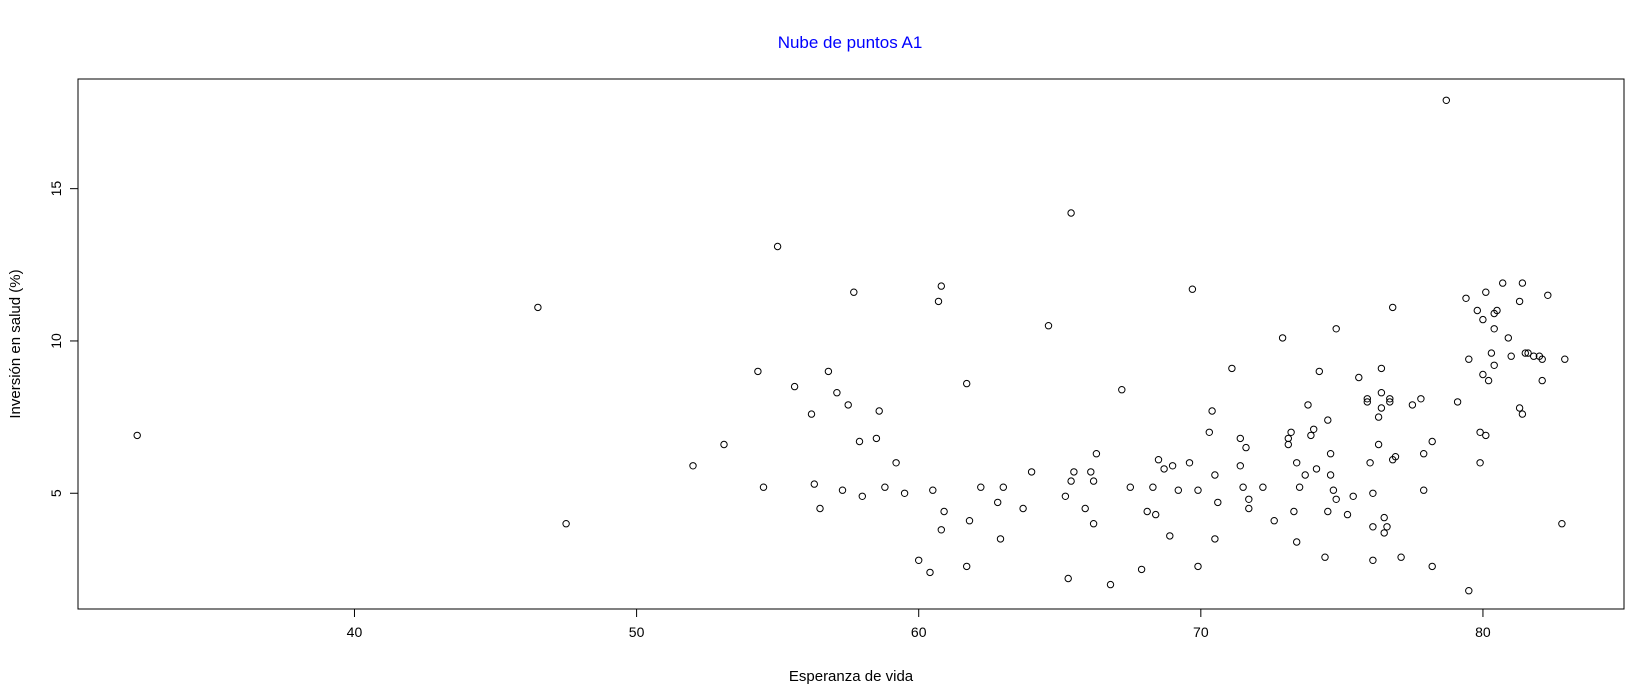  Describe the element at coordinates (637, 632) in the screenshot. I see `x-tick-label: 50` at that location.